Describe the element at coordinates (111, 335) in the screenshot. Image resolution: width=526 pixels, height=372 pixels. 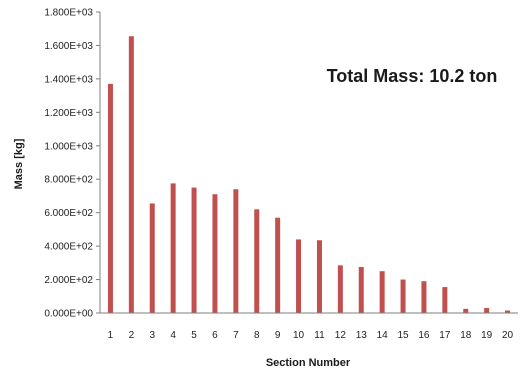
I see `x-tick-label: 1` at that location.